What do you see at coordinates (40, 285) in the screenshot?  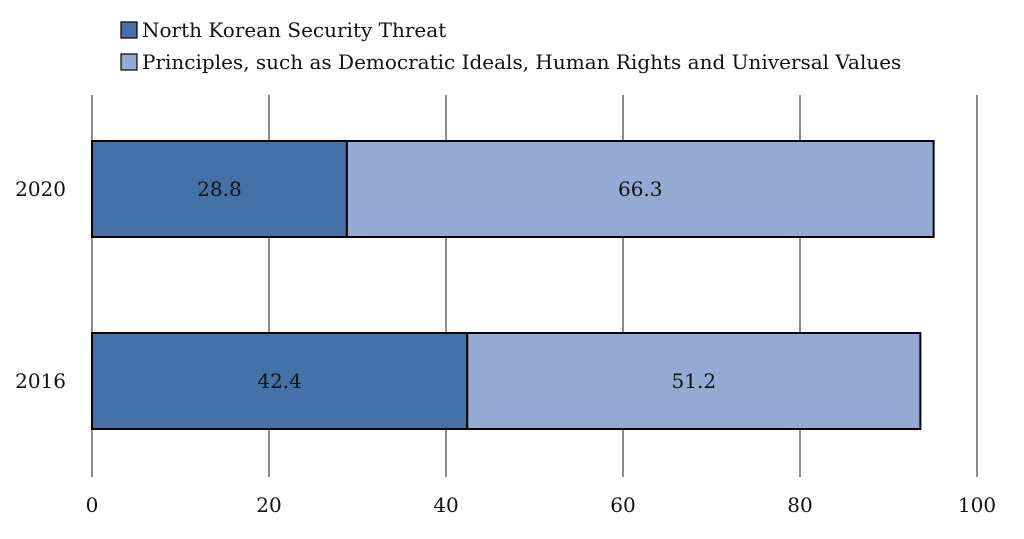 I see `y-axis-categories: 2020 2016` at bounding box center [40, 285].